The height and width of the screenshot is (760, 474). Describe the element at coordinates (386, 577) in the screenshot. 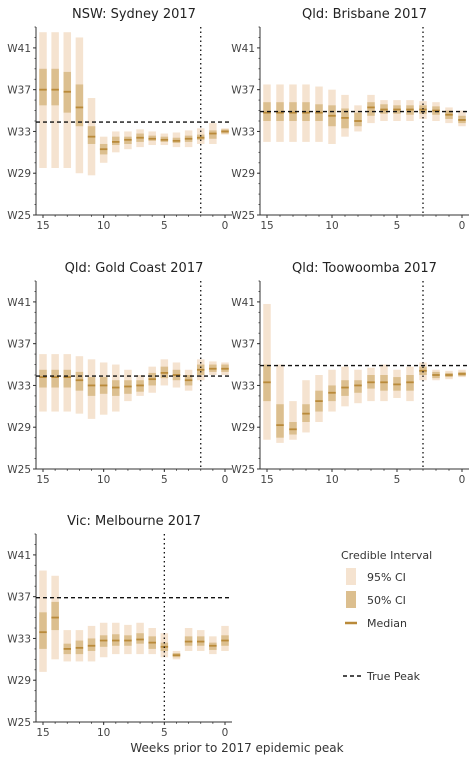

I see `legend-label-ci95: 95% CI` at that location.